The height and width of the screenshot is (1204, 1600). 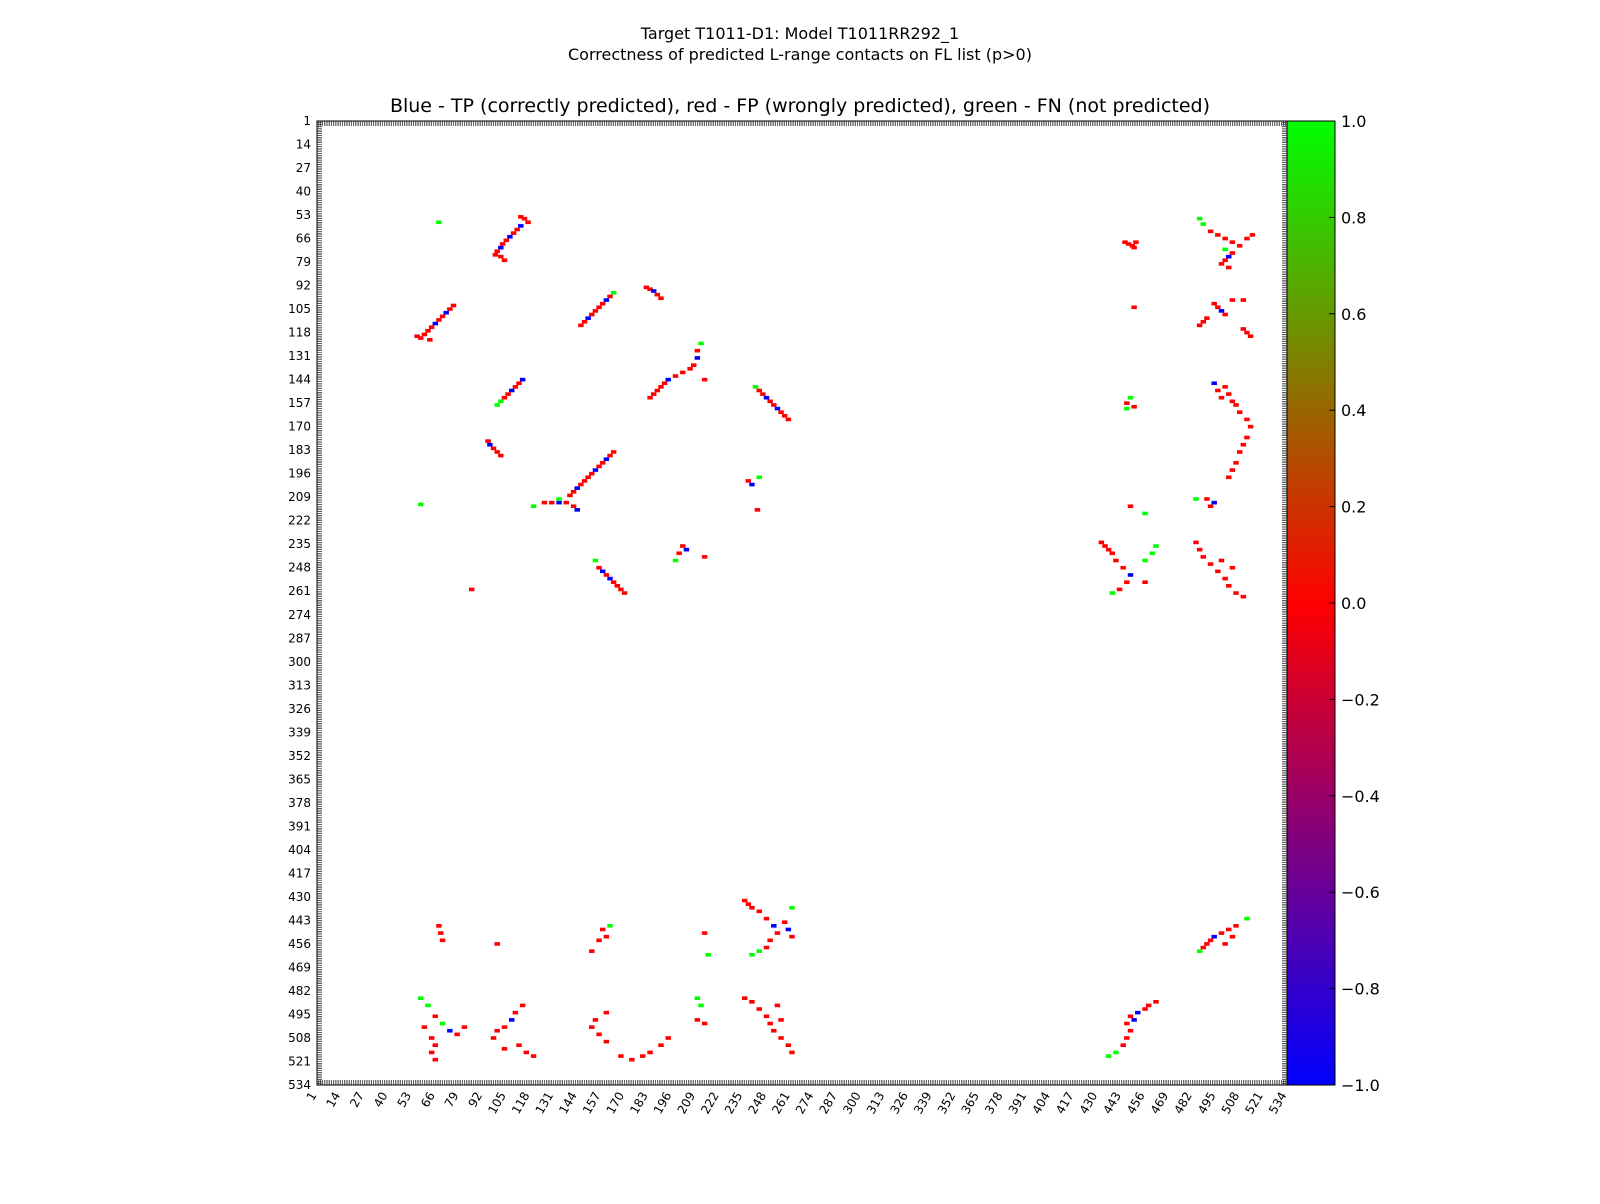 I want to click on x-tick-label: 248, so click(x=758, y=1103).